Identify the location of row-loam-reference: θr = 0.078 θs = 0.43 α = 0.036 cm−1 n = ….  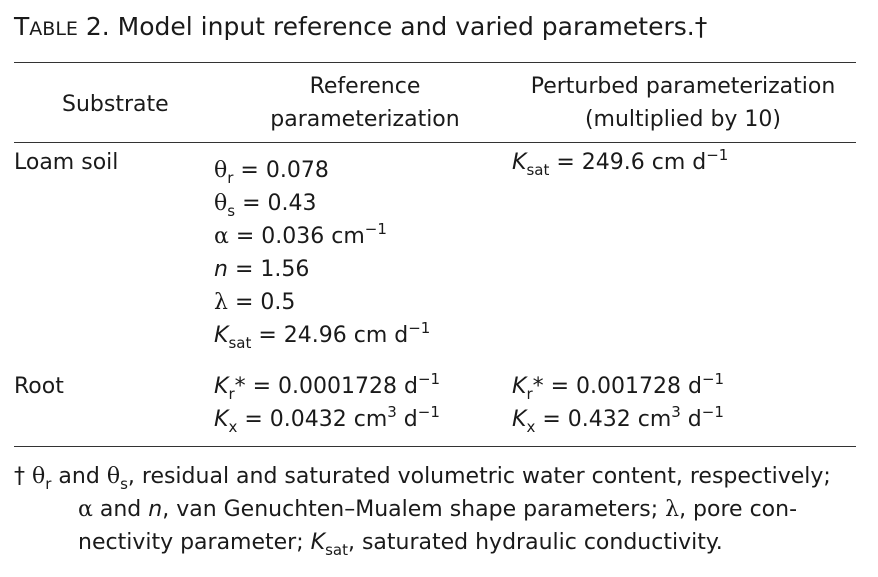
(322, 253).